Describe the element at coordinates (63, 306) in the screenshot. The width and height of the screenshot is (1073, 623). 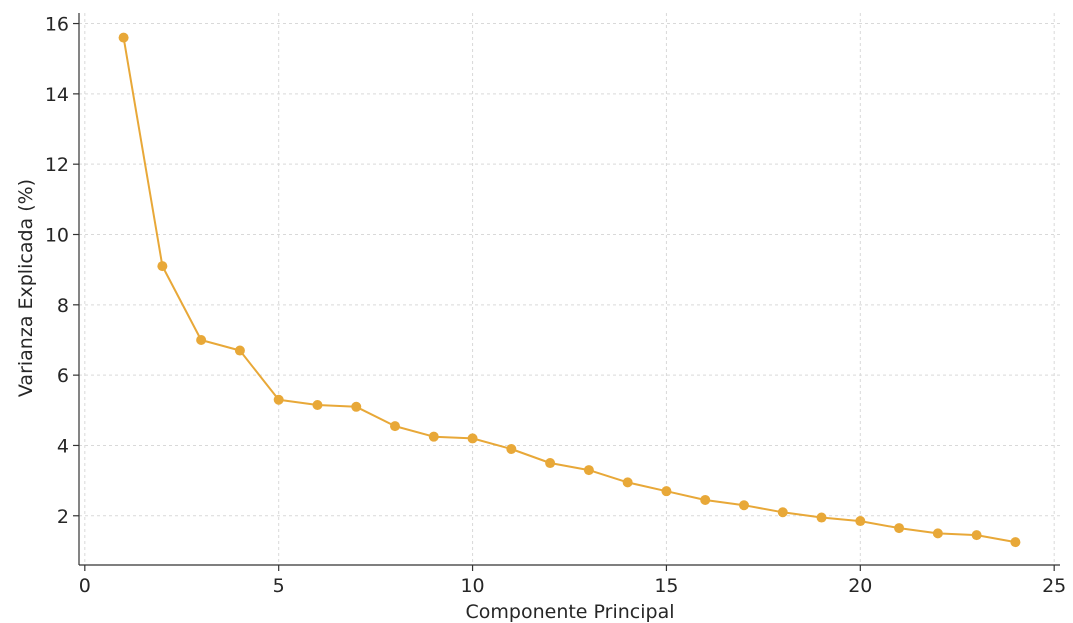
I see `y-tick-label: 8` at that location.